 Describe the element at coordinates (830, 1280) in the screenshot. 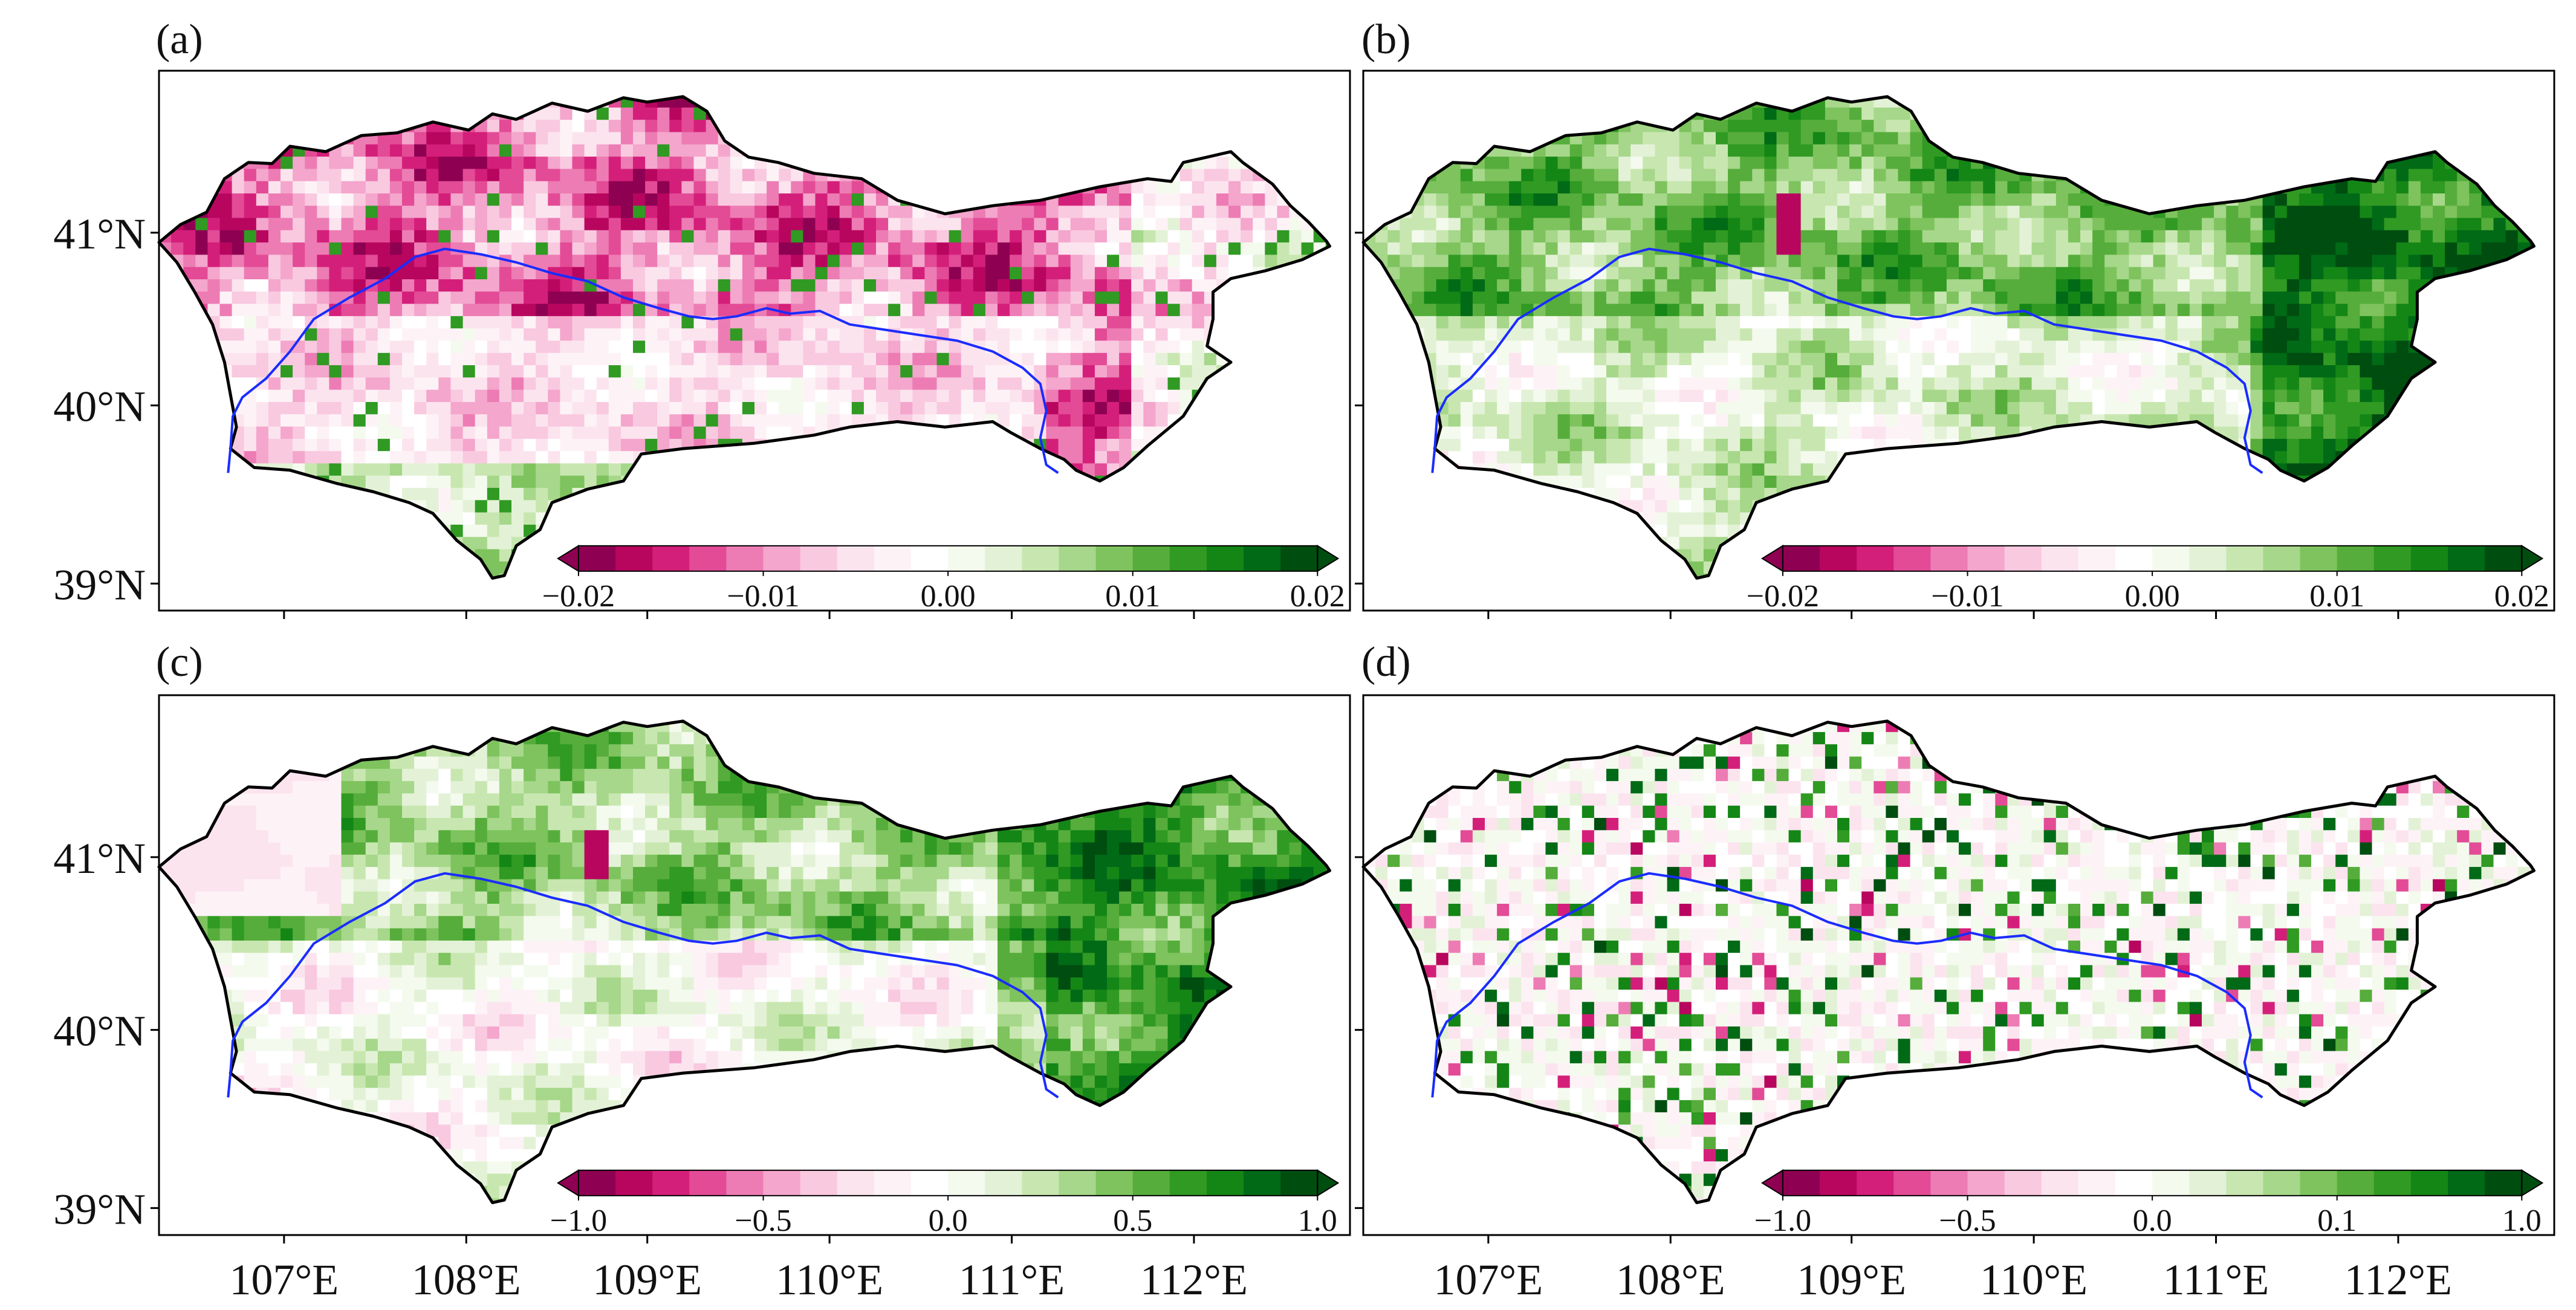

I see `lon-tick-label: 110°E` at that location.